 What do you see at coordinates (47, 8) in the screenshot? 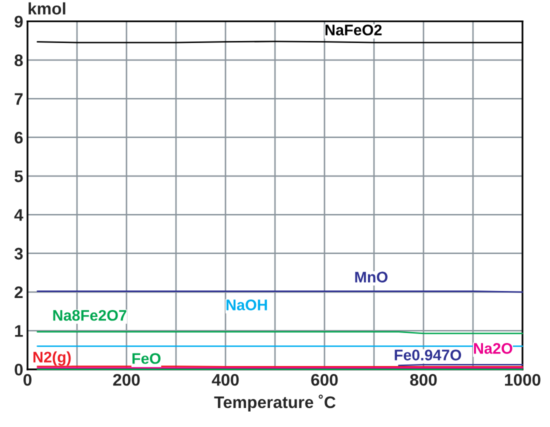
I see `y-axis-title: kmol` at bounding box center [47, 8].